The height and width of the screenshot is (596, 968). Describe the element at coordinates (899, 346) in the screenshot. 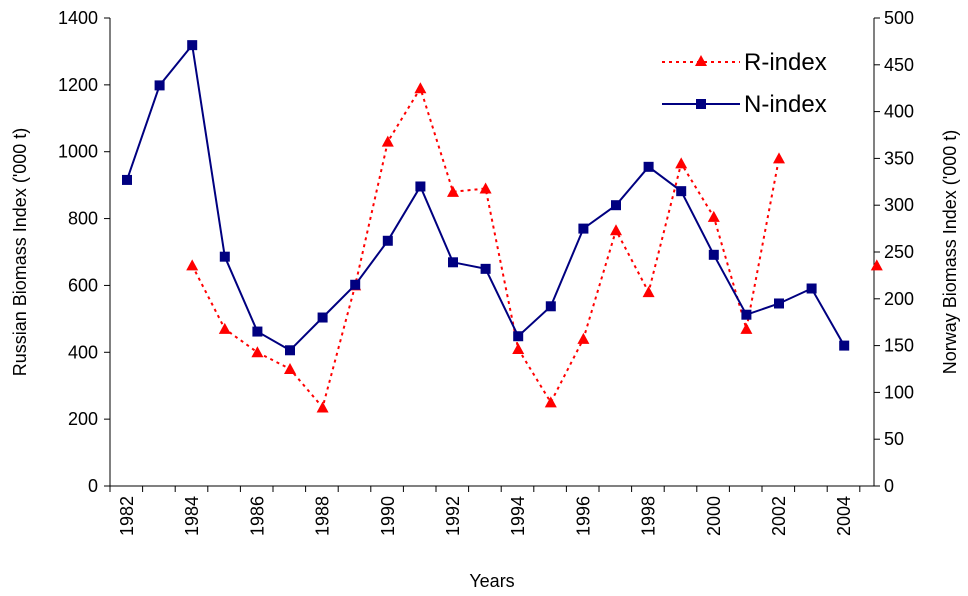

I see `right-tick-label: 150` at that location.